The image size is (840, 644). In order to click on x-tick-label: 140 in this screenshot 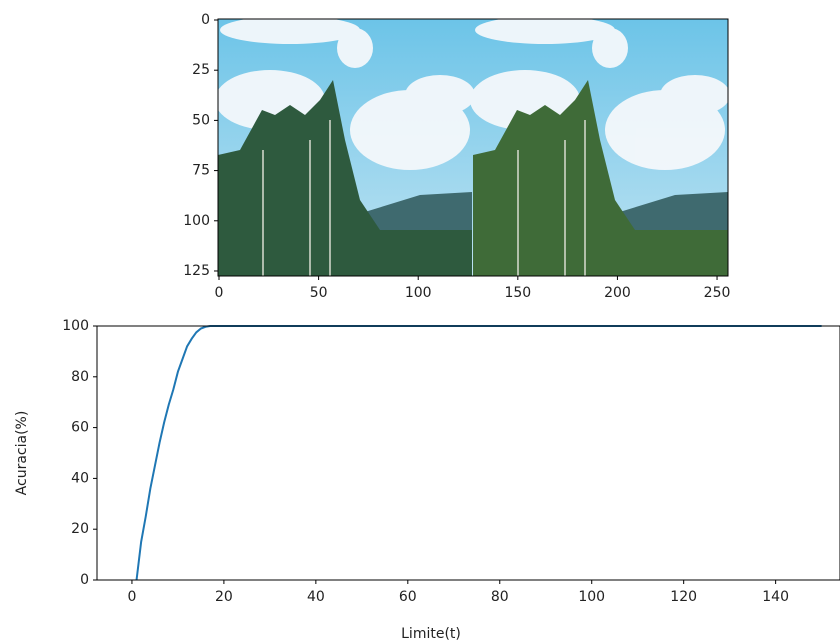, I will do `click(775, 597)`.